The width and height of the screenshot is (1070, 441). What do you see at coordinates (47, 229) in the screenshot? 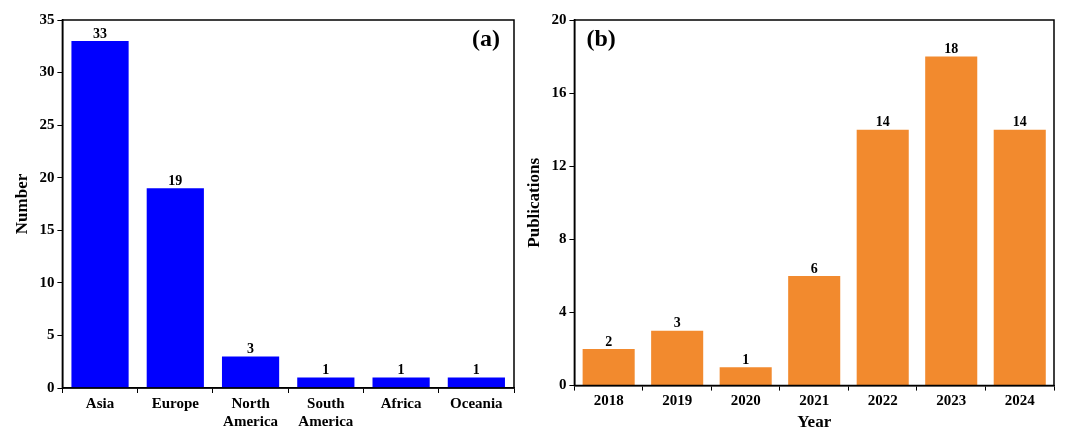
I see `y-tick-label: 15` at bounding box center [47, 229].